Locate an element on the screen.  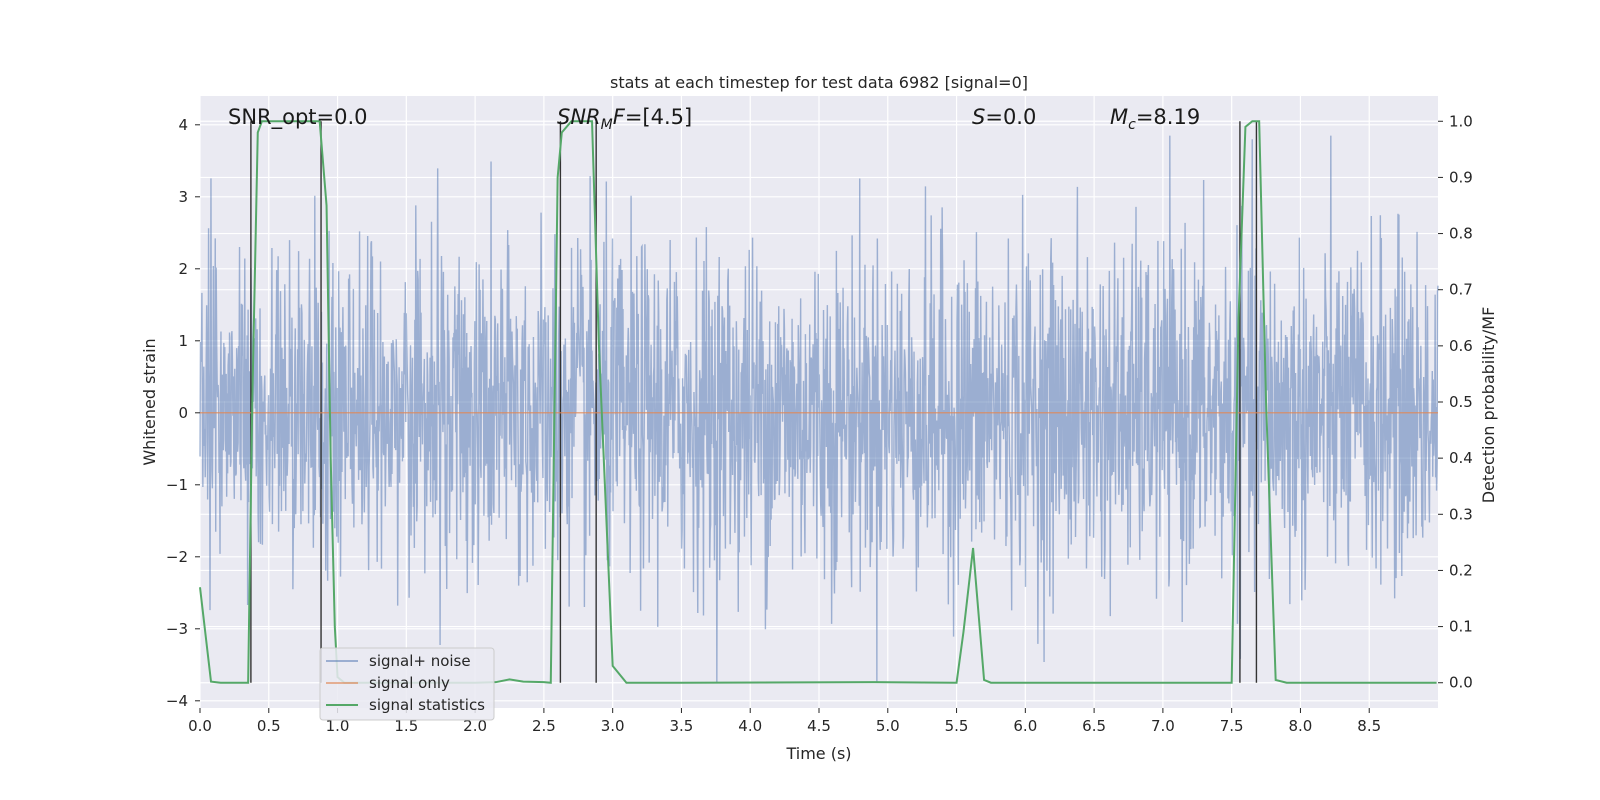
legend-label-signal-only: signal only is located at coordinates (409, 683).